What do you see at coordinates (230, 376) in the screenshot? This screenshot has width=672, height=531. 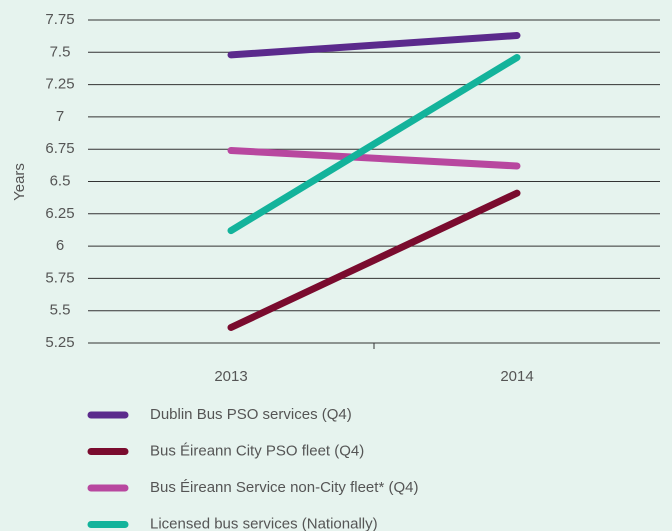 I see `x-tick-label: 2013` at bounding box center [230, 376].